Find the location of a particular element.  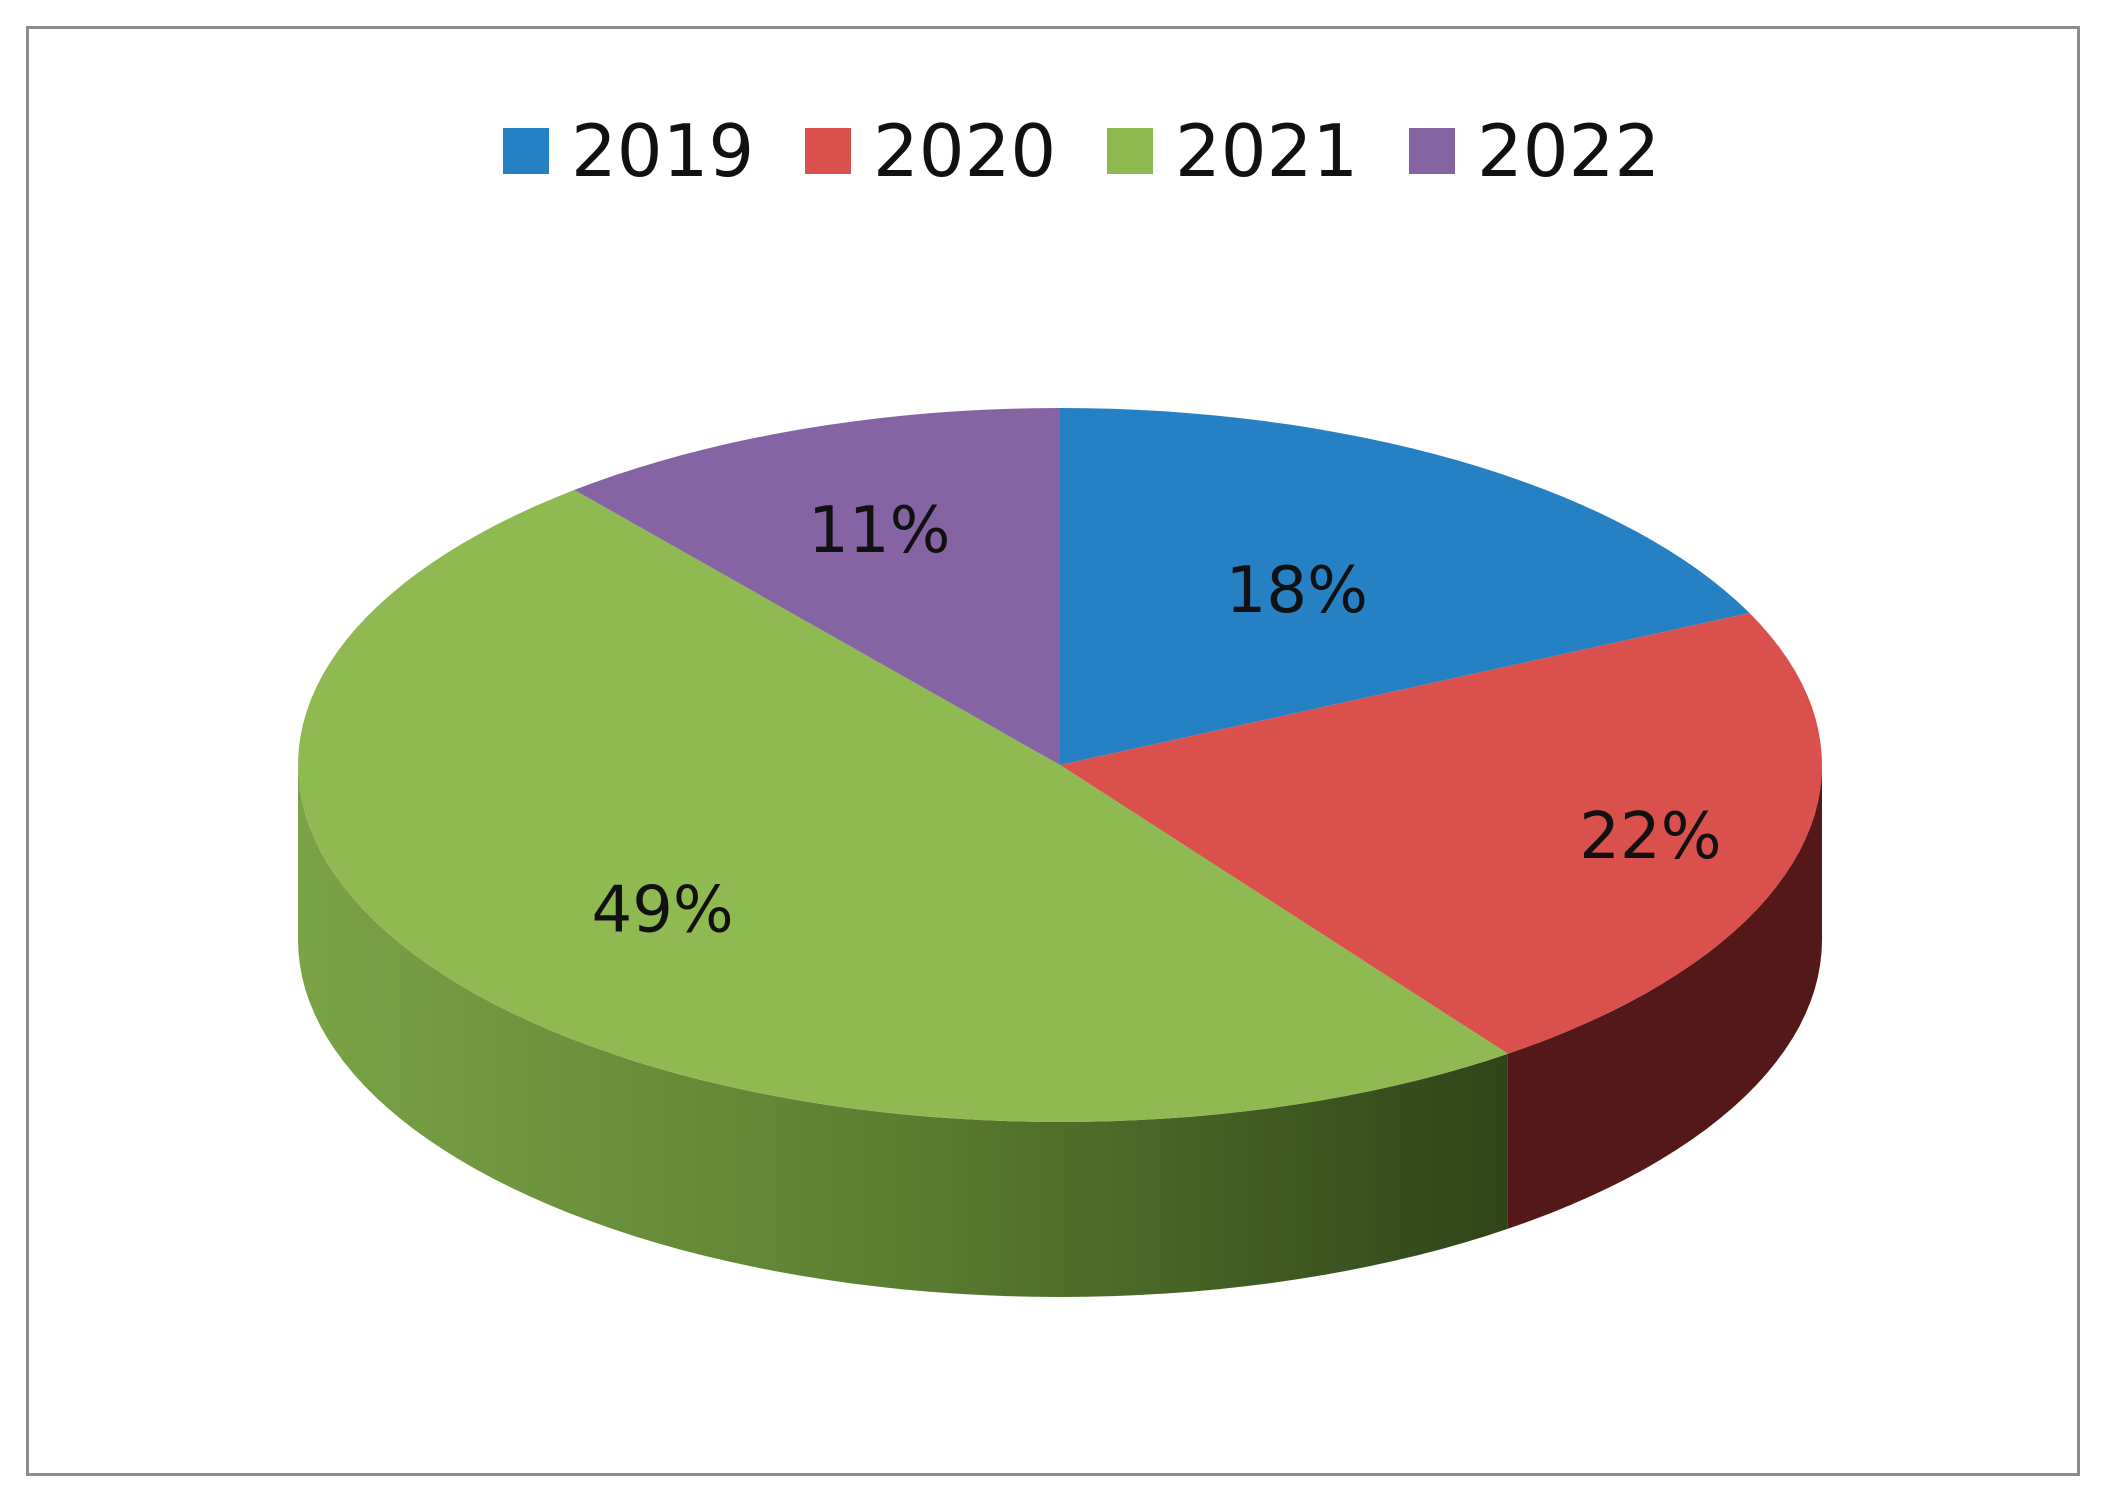

data-label-2021: 49% is located at coordinates (662, 910).